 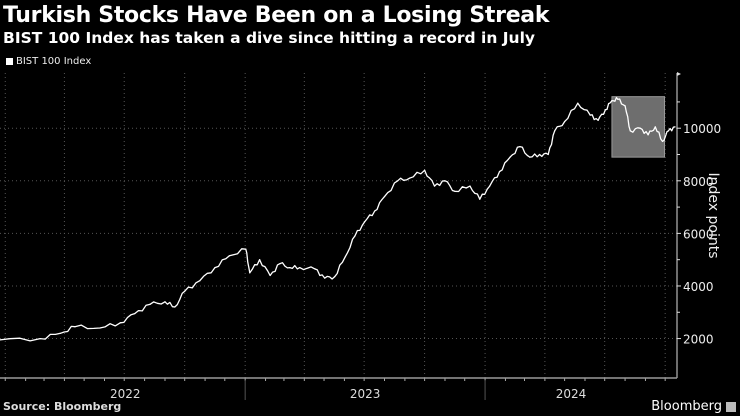 What do you see at coordinates (713, 216) in the screenshot?
I see `y-axis-label: Index points` at bounding box center [713, 216].